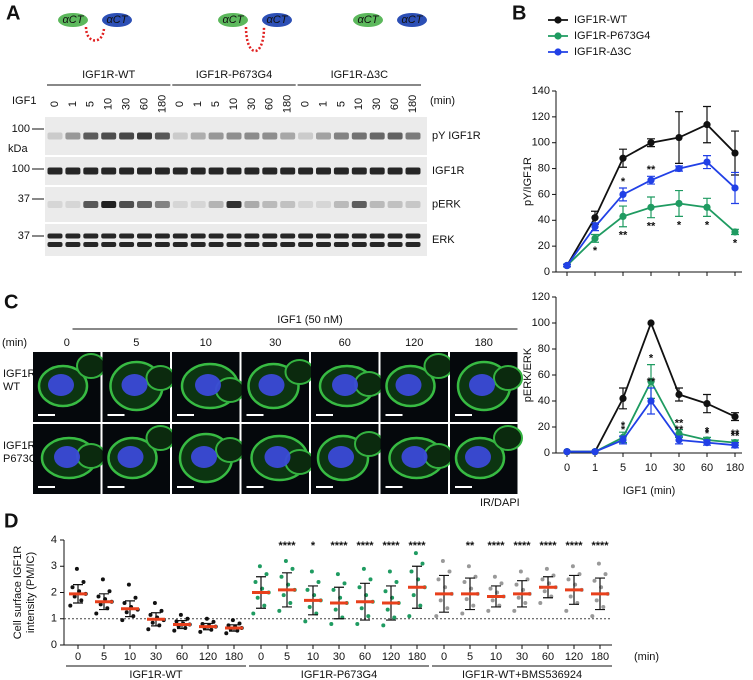 This screenshot has height=680, width=753. I want to click on y-axis-label: Cell surface IGF1R, so click(18, 593).